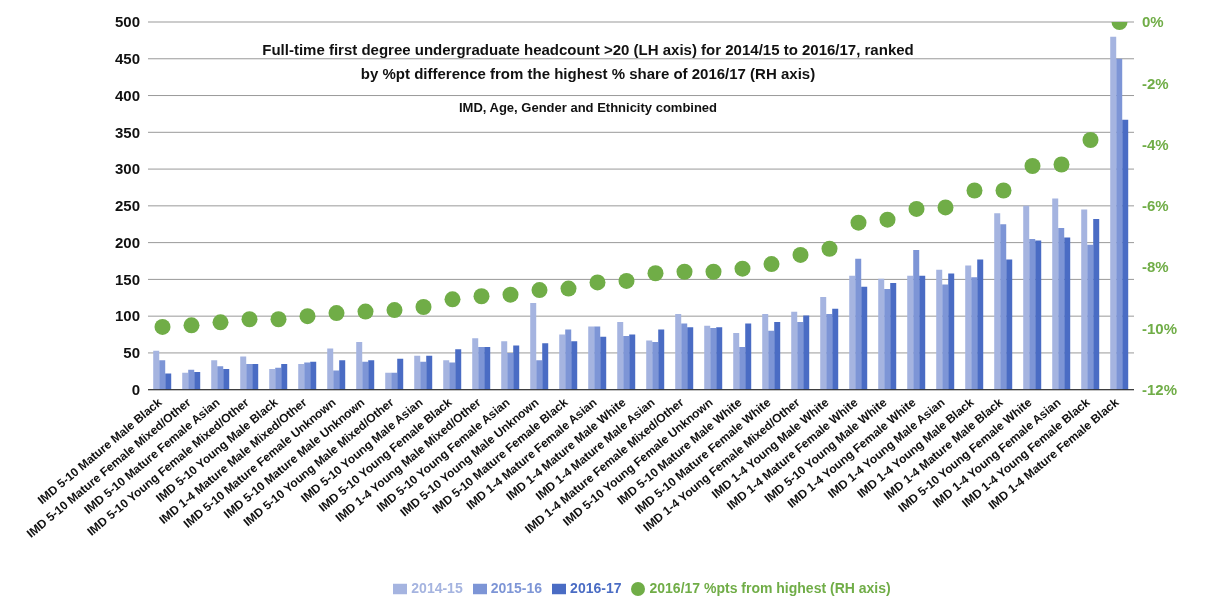 Image resolution: width=1214 pixels, height=610 pixels. What do you see at coordinates (127, 169) in the screenshot?
I see `y-tick-label: 300` at bounding box center [127, 169].